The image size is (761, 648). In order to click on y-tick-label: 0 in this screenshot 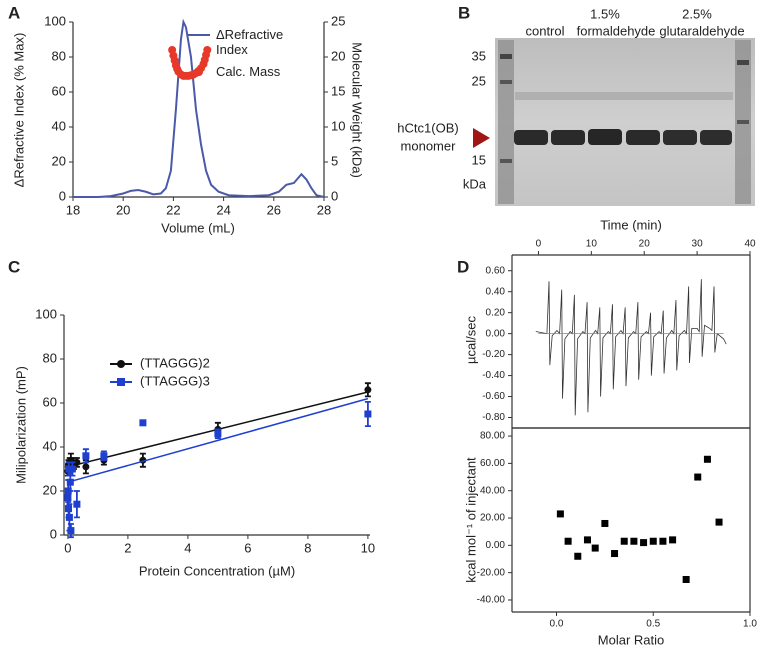, I will do `click(53, 533)`.